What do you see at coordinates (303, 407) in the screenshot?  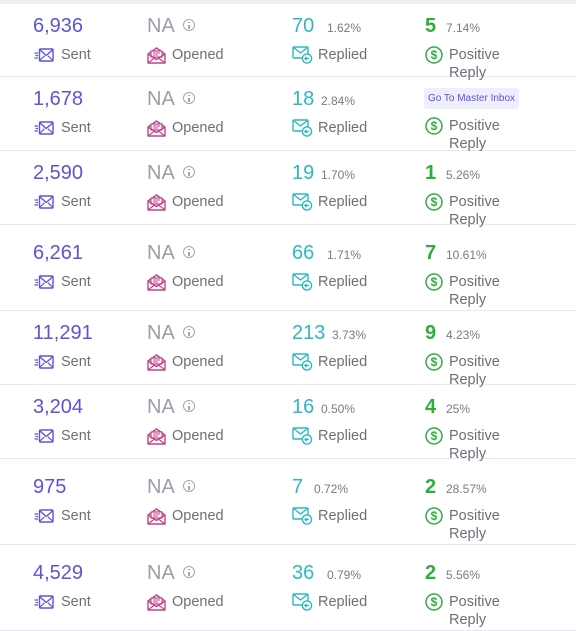 I see `replied-count: 16` at bounding box center [303, 407].